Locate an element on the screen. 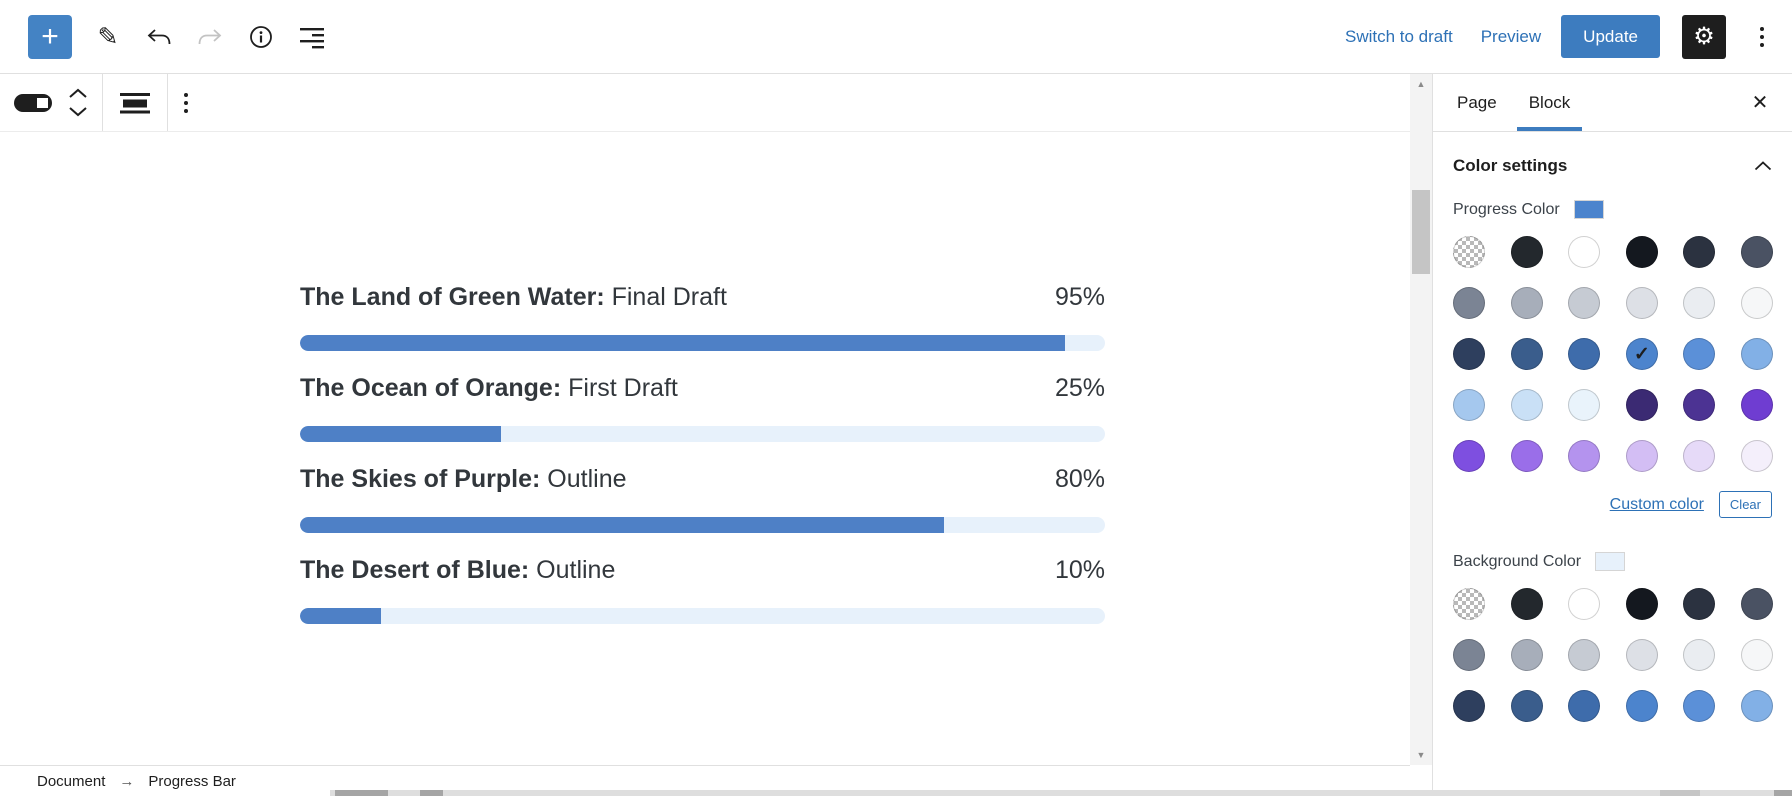 The height and width of the screenshot is (796, 1792). update-button: Update is located at coordinates (1610, 36).